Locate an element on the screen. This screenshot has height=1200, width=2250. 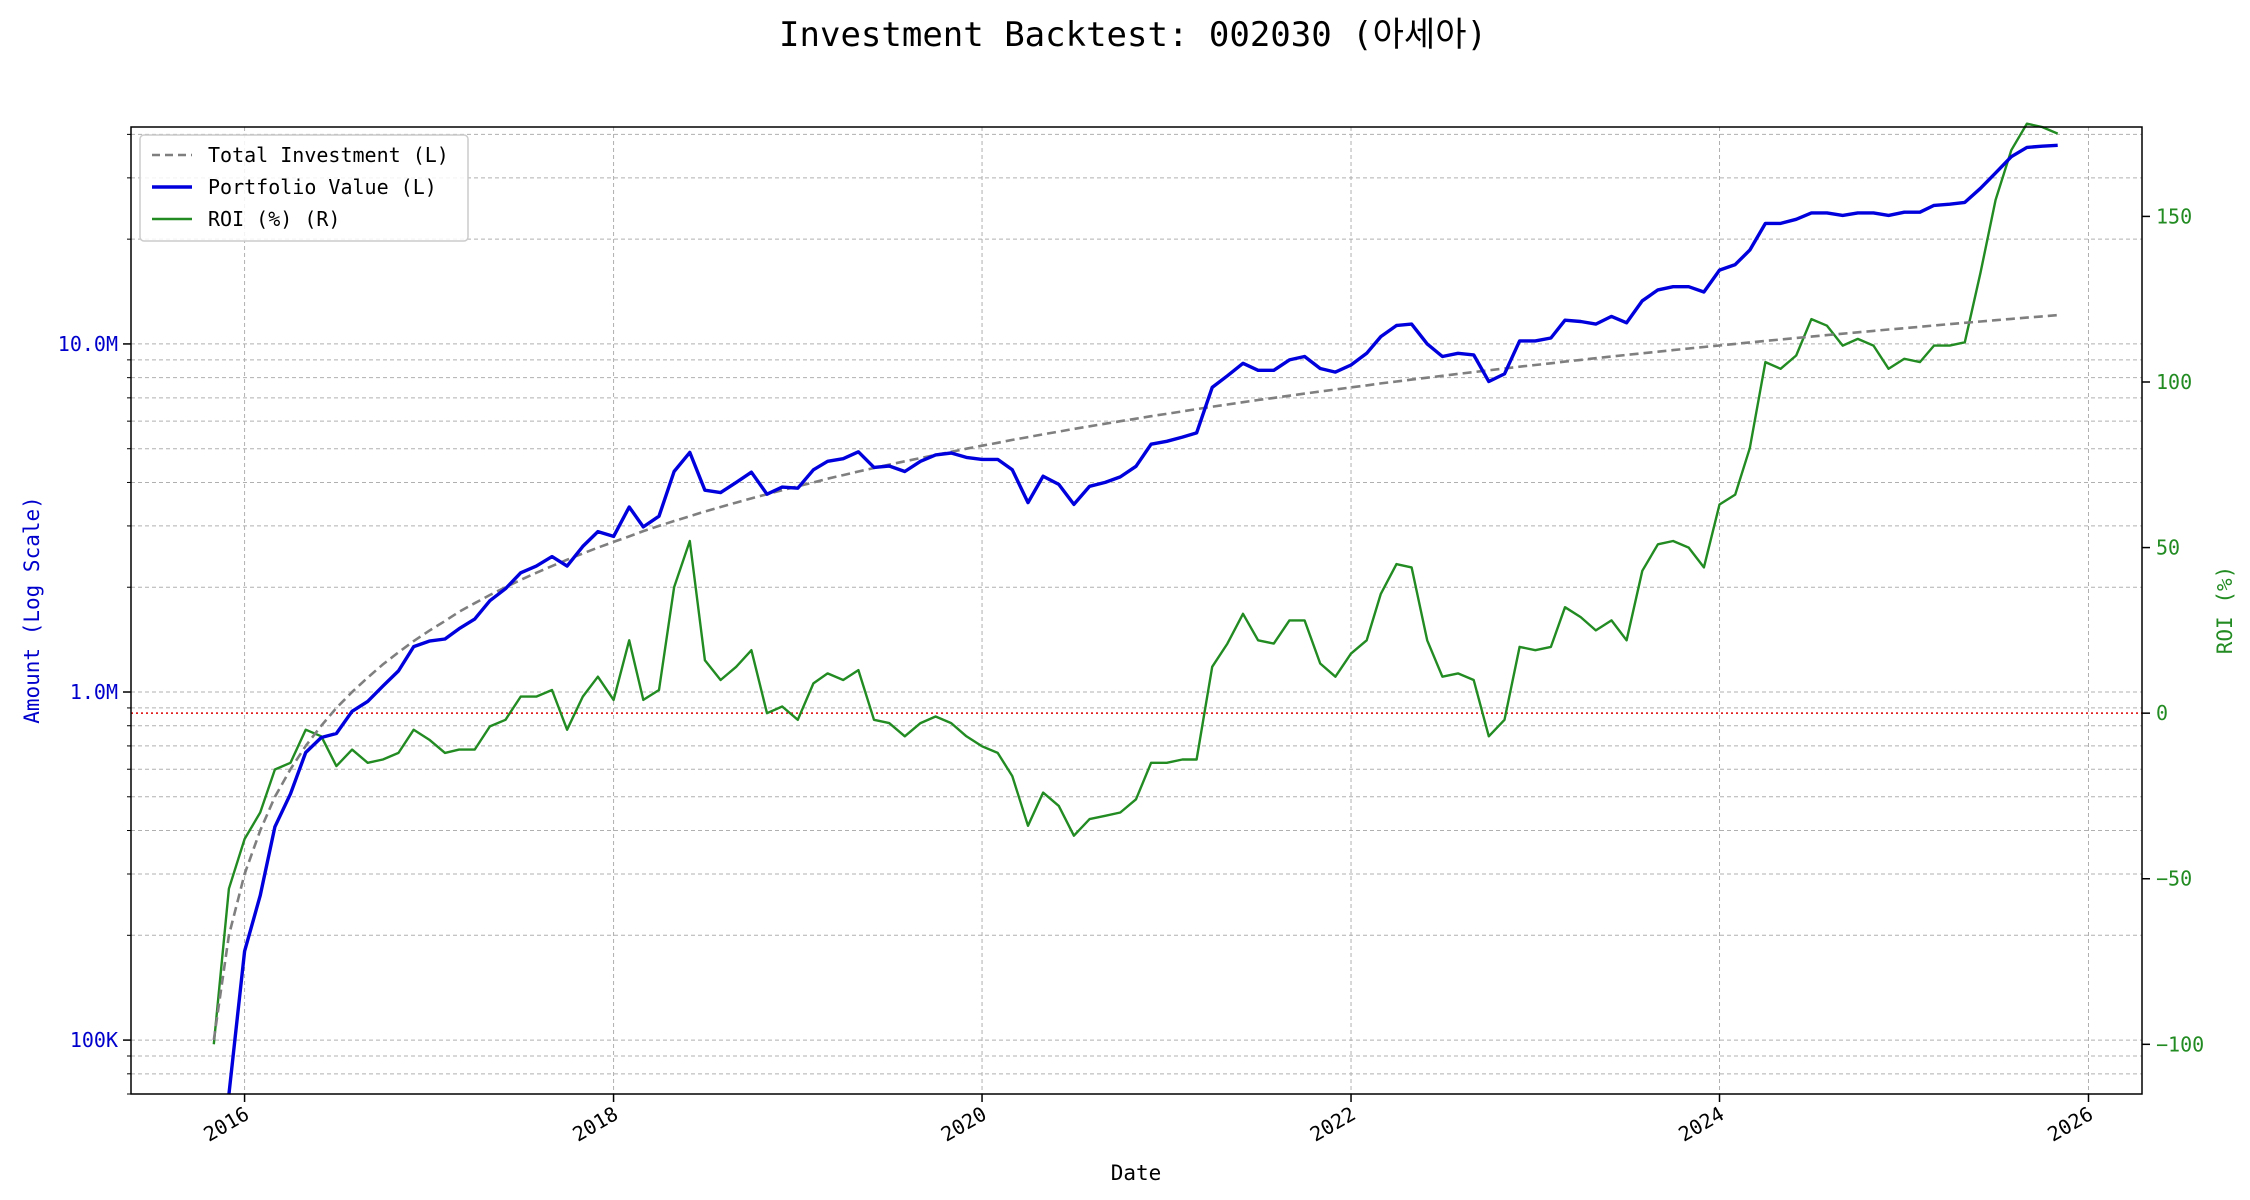
legend-label-portfolio-value: Portfolio Value (L) is located at coordinates (322, 187).